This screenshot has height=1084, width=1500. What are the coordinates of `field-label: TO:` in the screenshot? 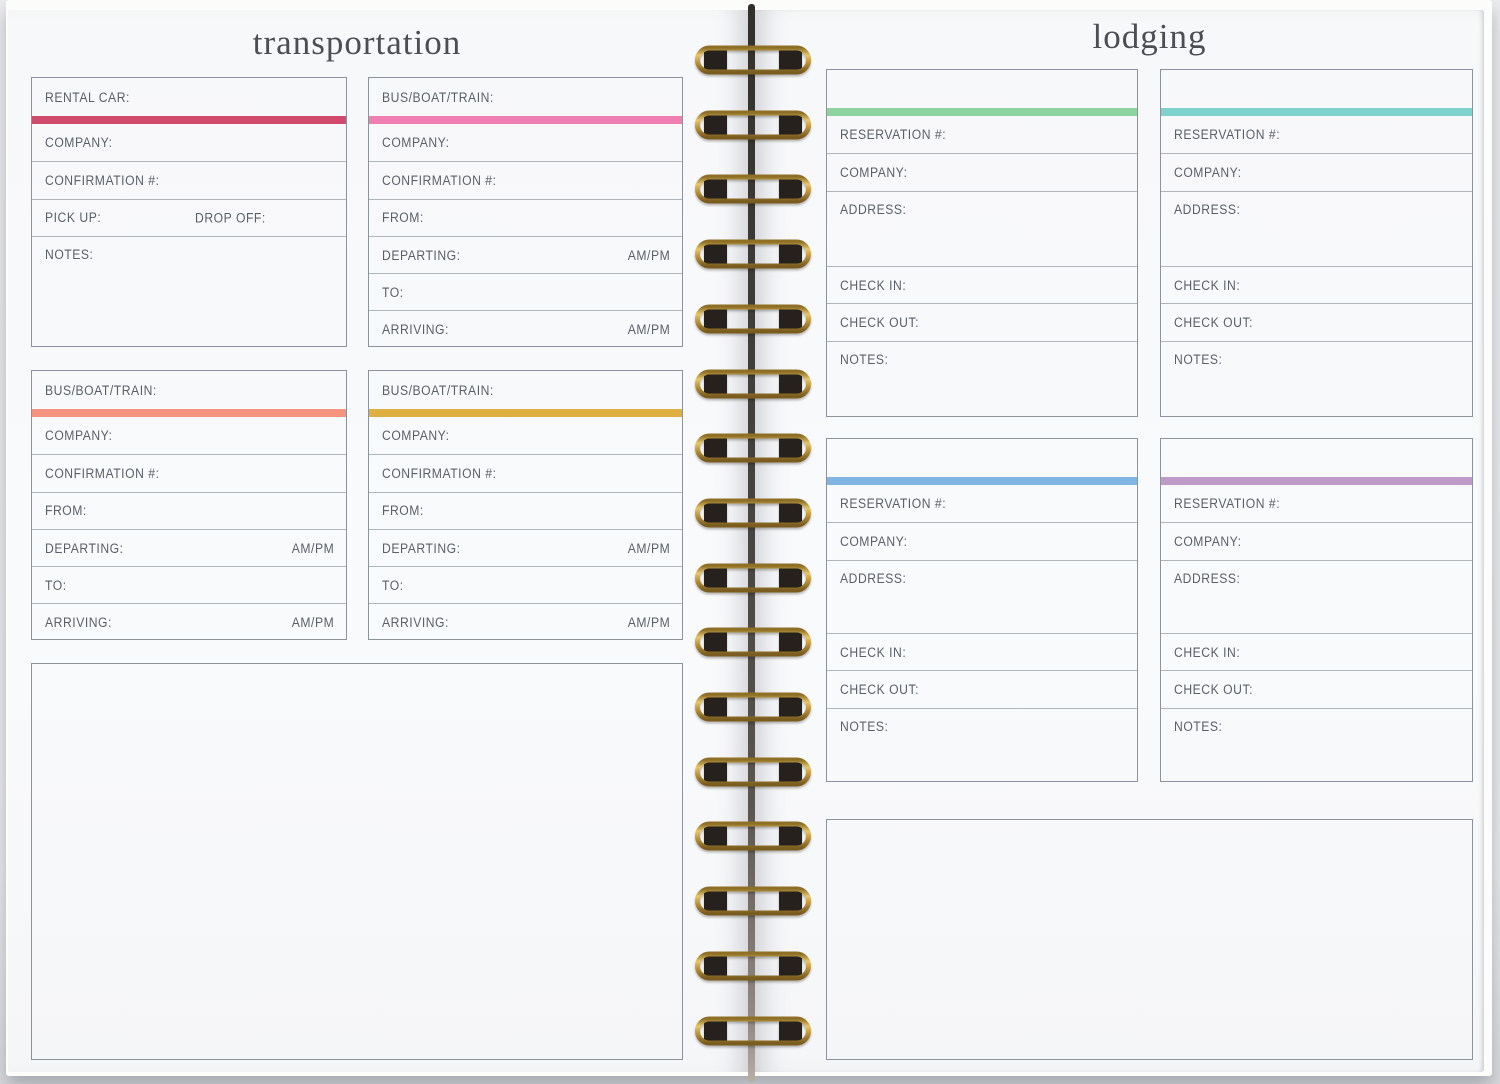 It's located at (56, 585).